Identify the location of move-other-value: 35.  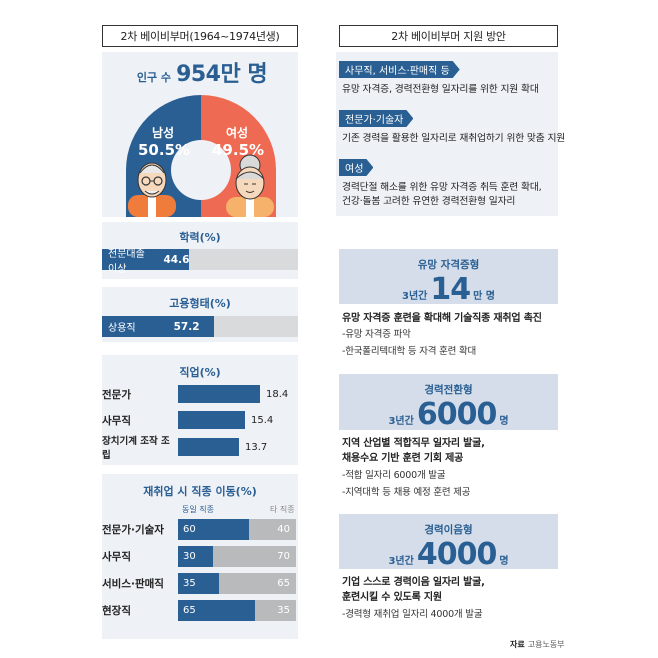
(283, 610).